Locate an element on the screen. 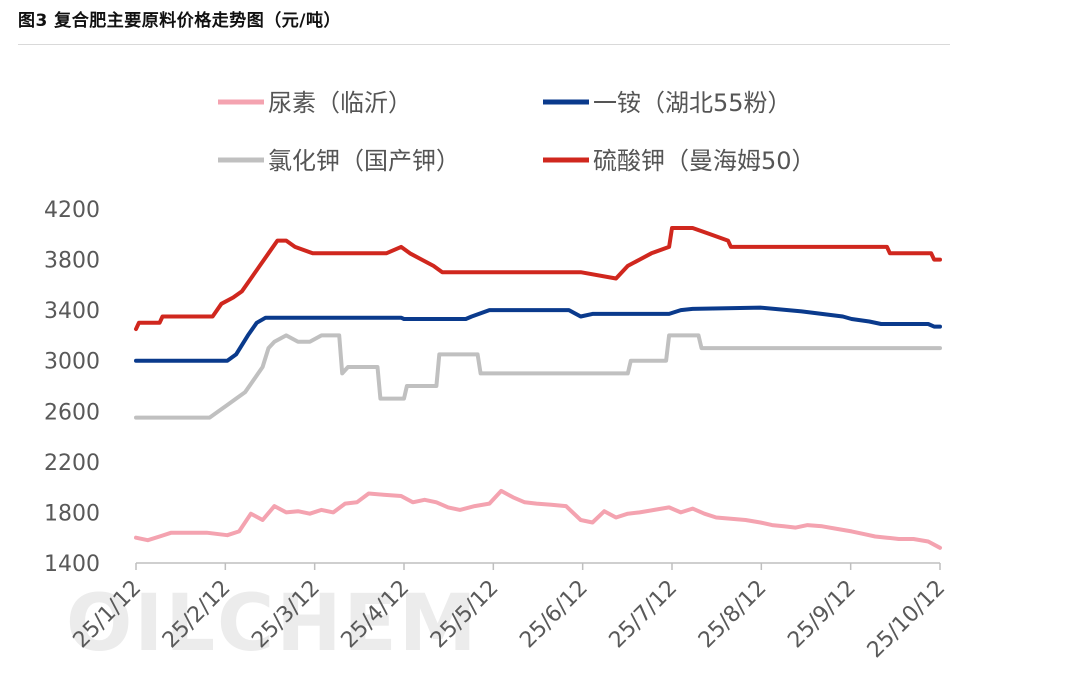 The height and width of the screenshot is (699, 1080). x-tick-label: 25/7/12 is located at coordinates (644, 615).